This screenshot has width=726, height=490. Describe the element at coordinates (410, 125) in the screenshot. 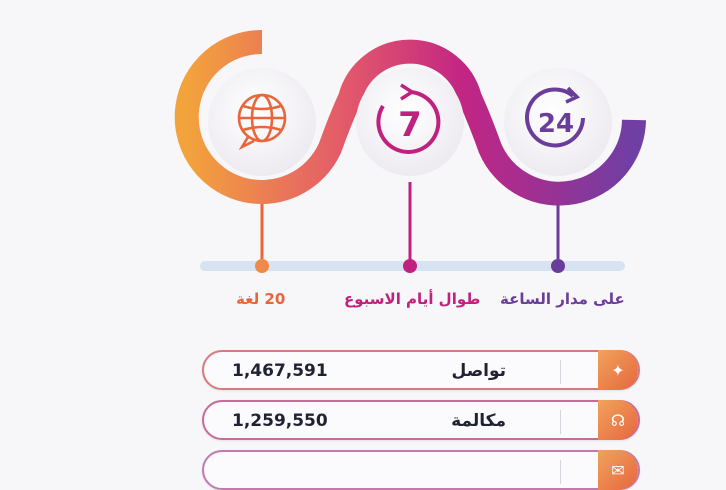

I see `seven-days-text: 7` at that location.